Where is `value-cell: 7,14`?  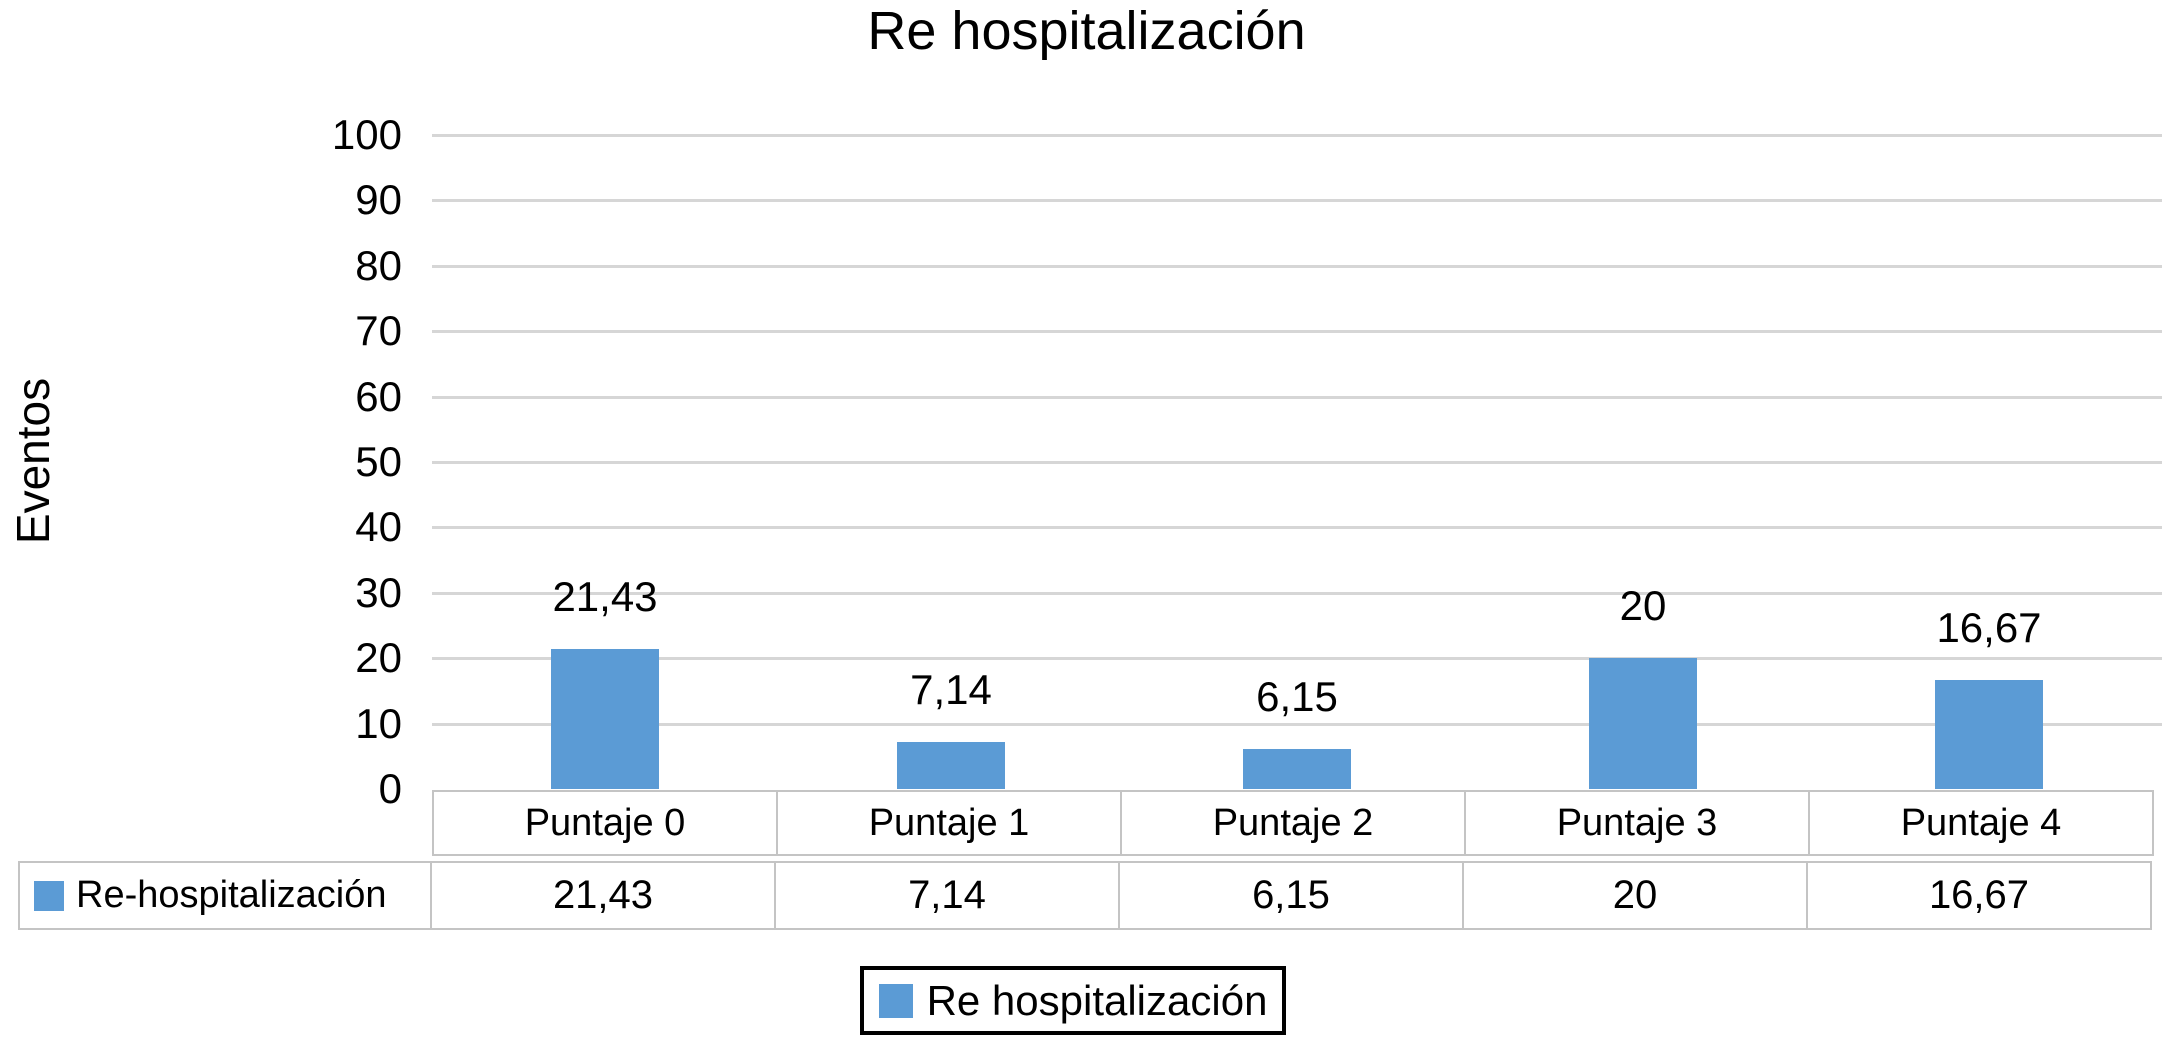 value-cell: 7,14 is located at coordinates (947, 895).